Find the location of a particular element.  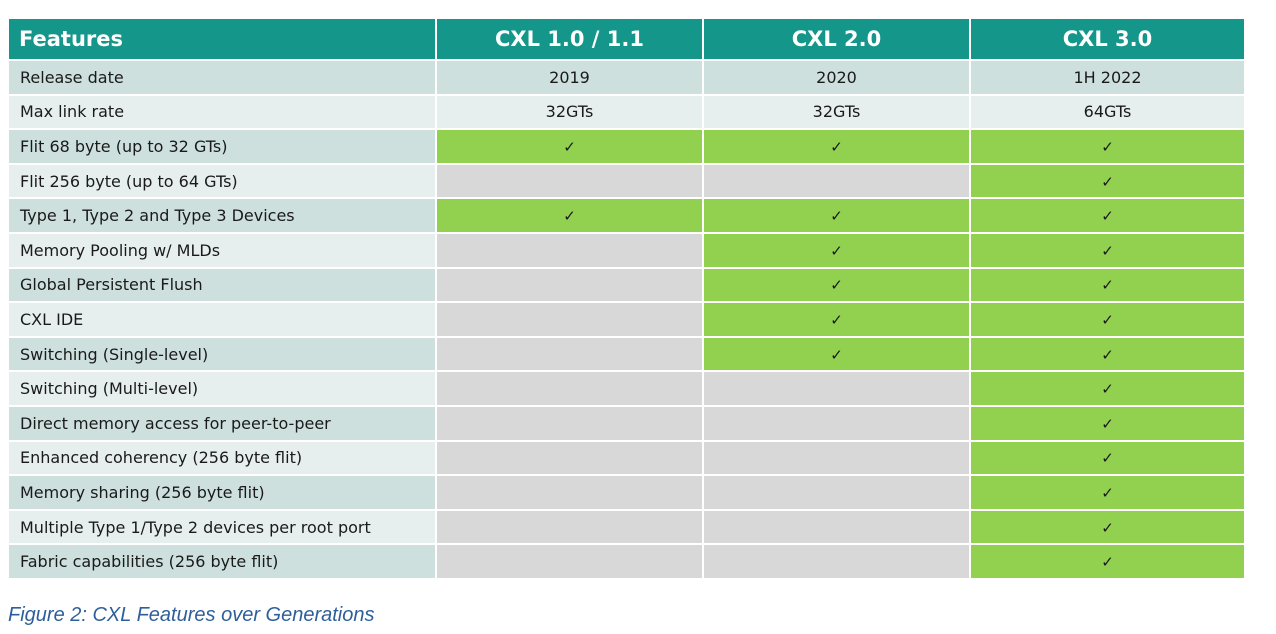

table-row: Global Persistent Flush ✓ ✓ is located at coordinates (626, 285).